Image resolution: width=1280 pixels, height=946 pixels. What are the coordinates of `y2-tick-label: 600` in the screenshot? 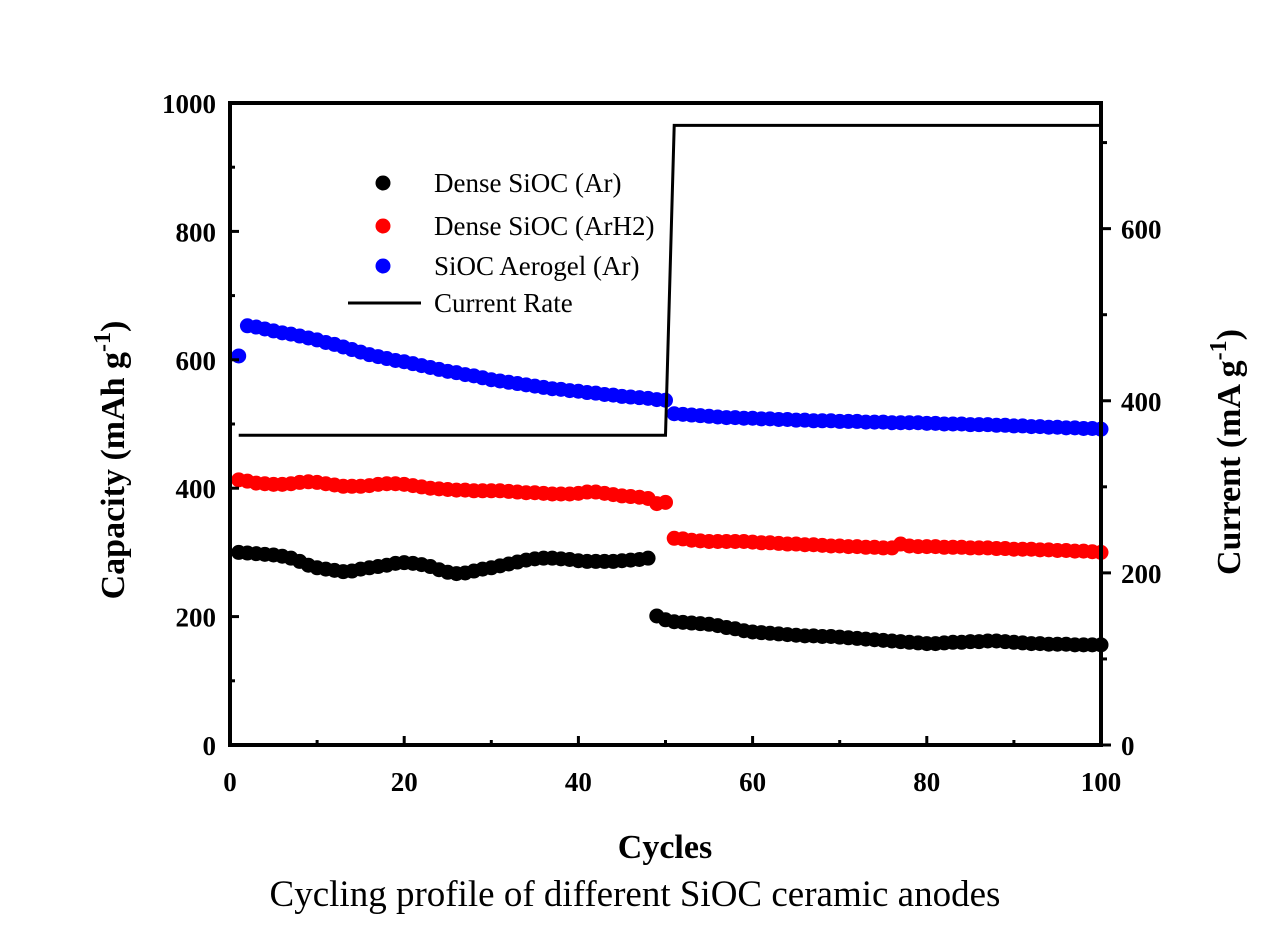 It's located at (1141, 230).